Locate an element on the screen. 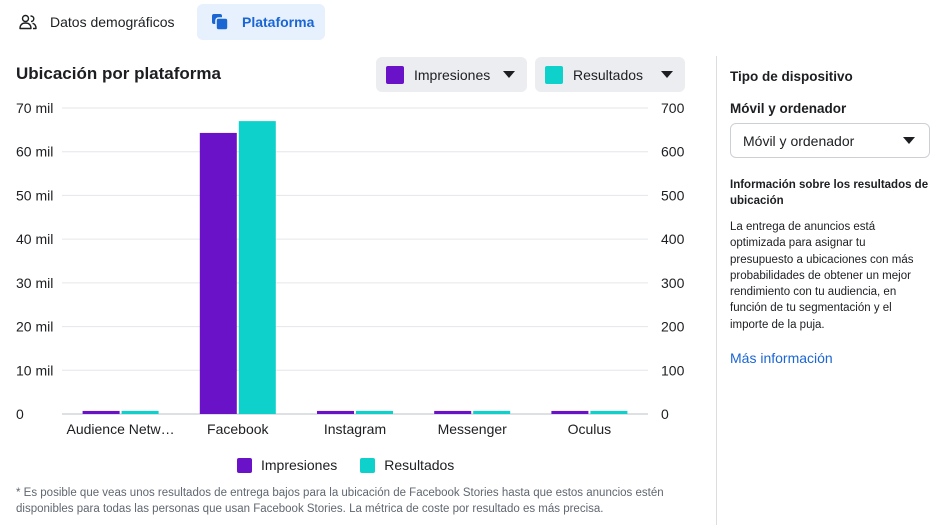 The height and width of the screenshot is (525, 936). legend-item-impressions: Impresiones is located at coordinates (287, 465).